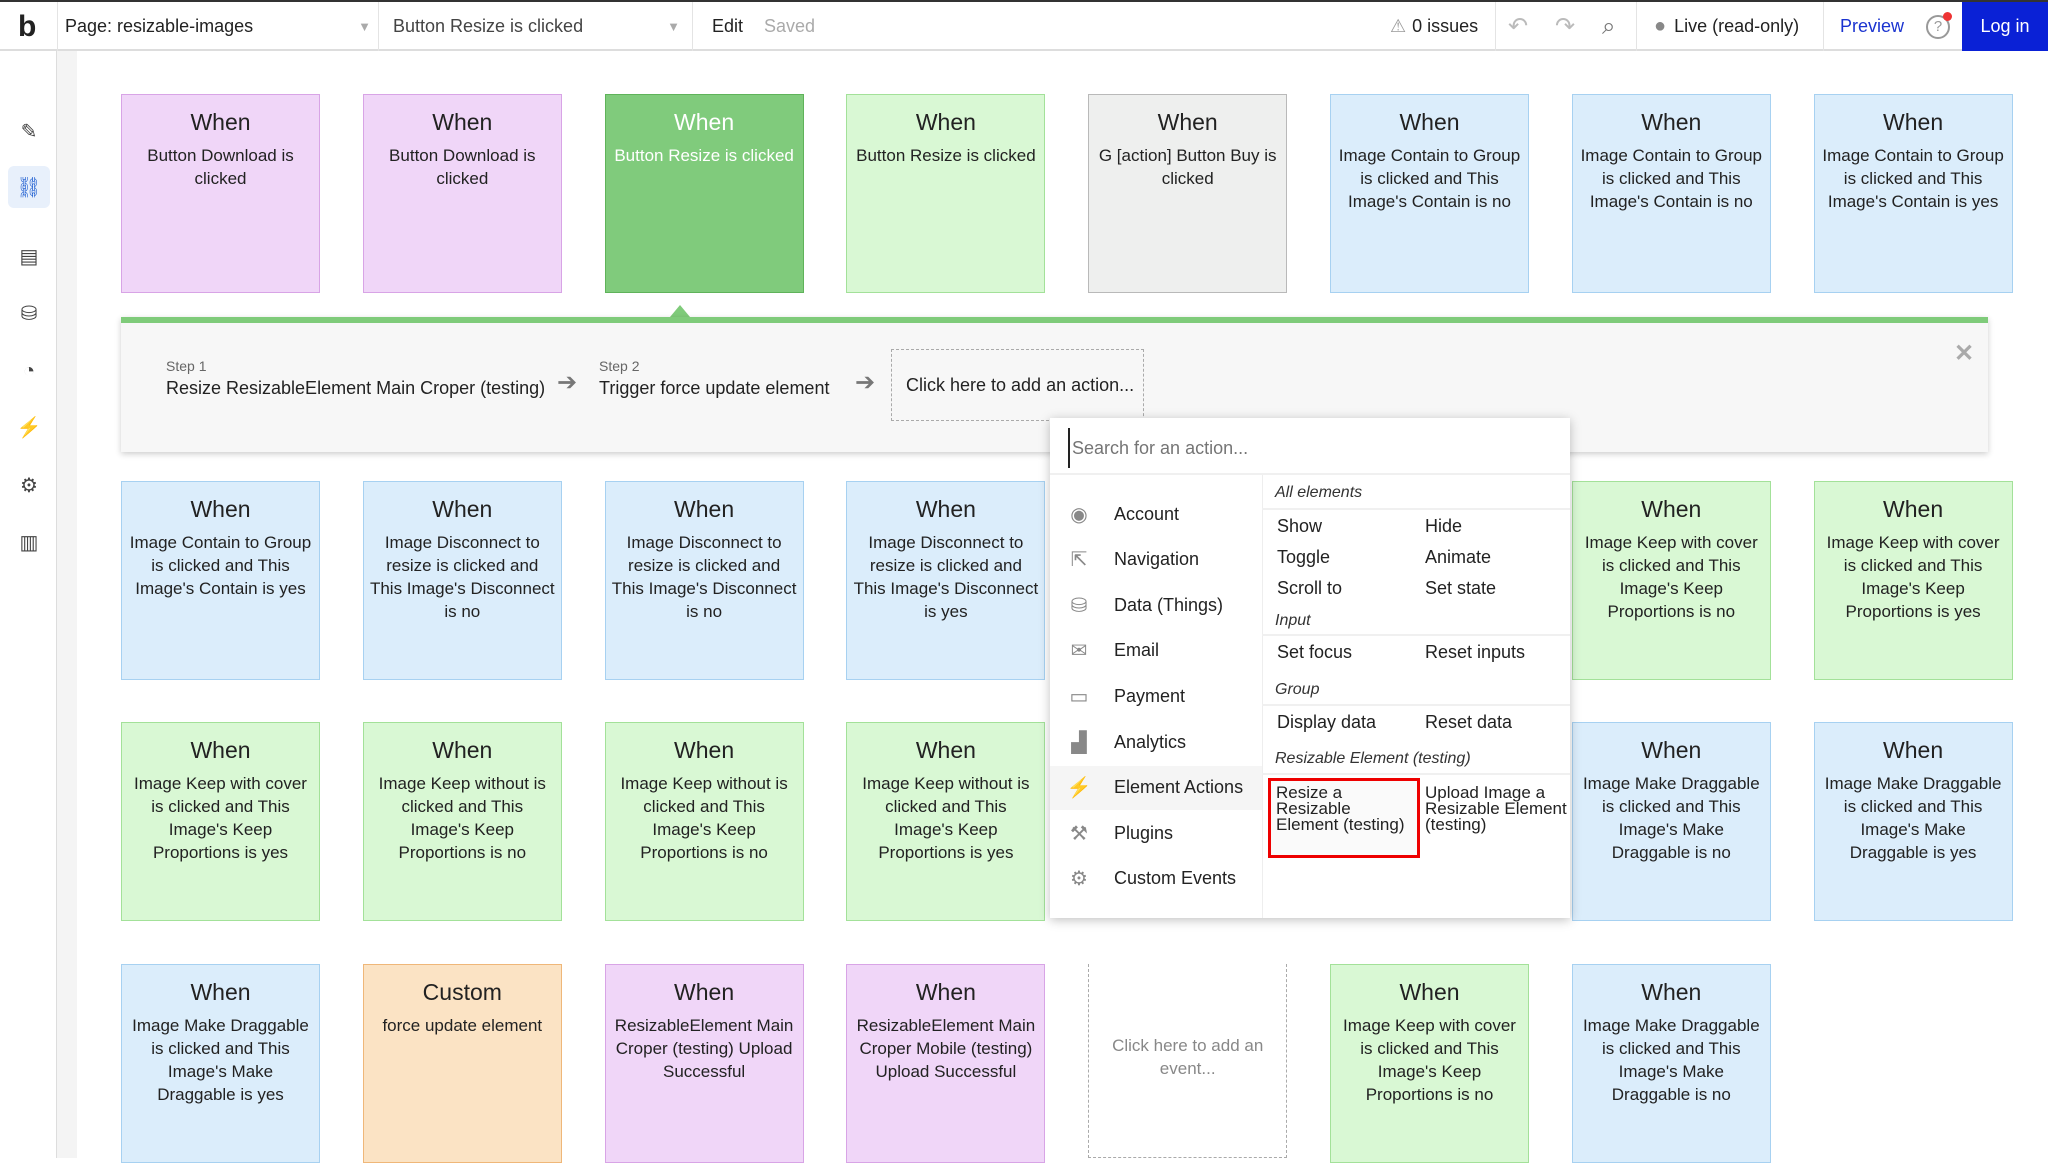 Image resolution: width=2048 pixels, height=1163 pixels. What do you see at coordinates (29, 485) in the screenshot?
I see `settings-icon: ⚙` at bounding box center [29, 485].